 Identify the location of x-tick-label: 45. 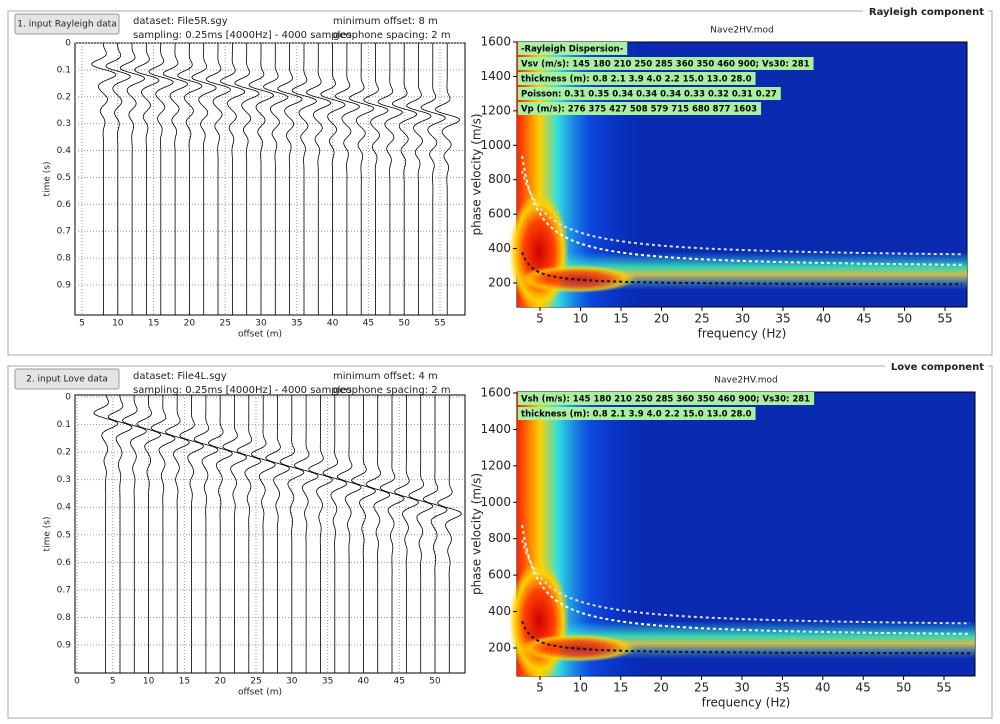
(863, 319).